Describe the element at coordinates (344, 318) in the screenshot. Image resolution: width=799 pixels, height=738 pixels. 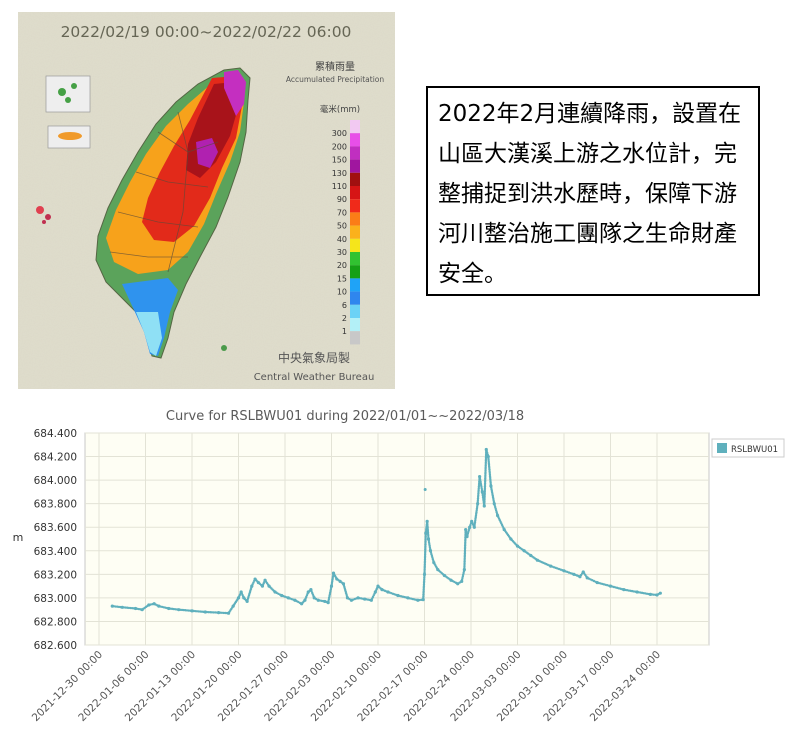
I see `legend-level-2: 2` at that location.